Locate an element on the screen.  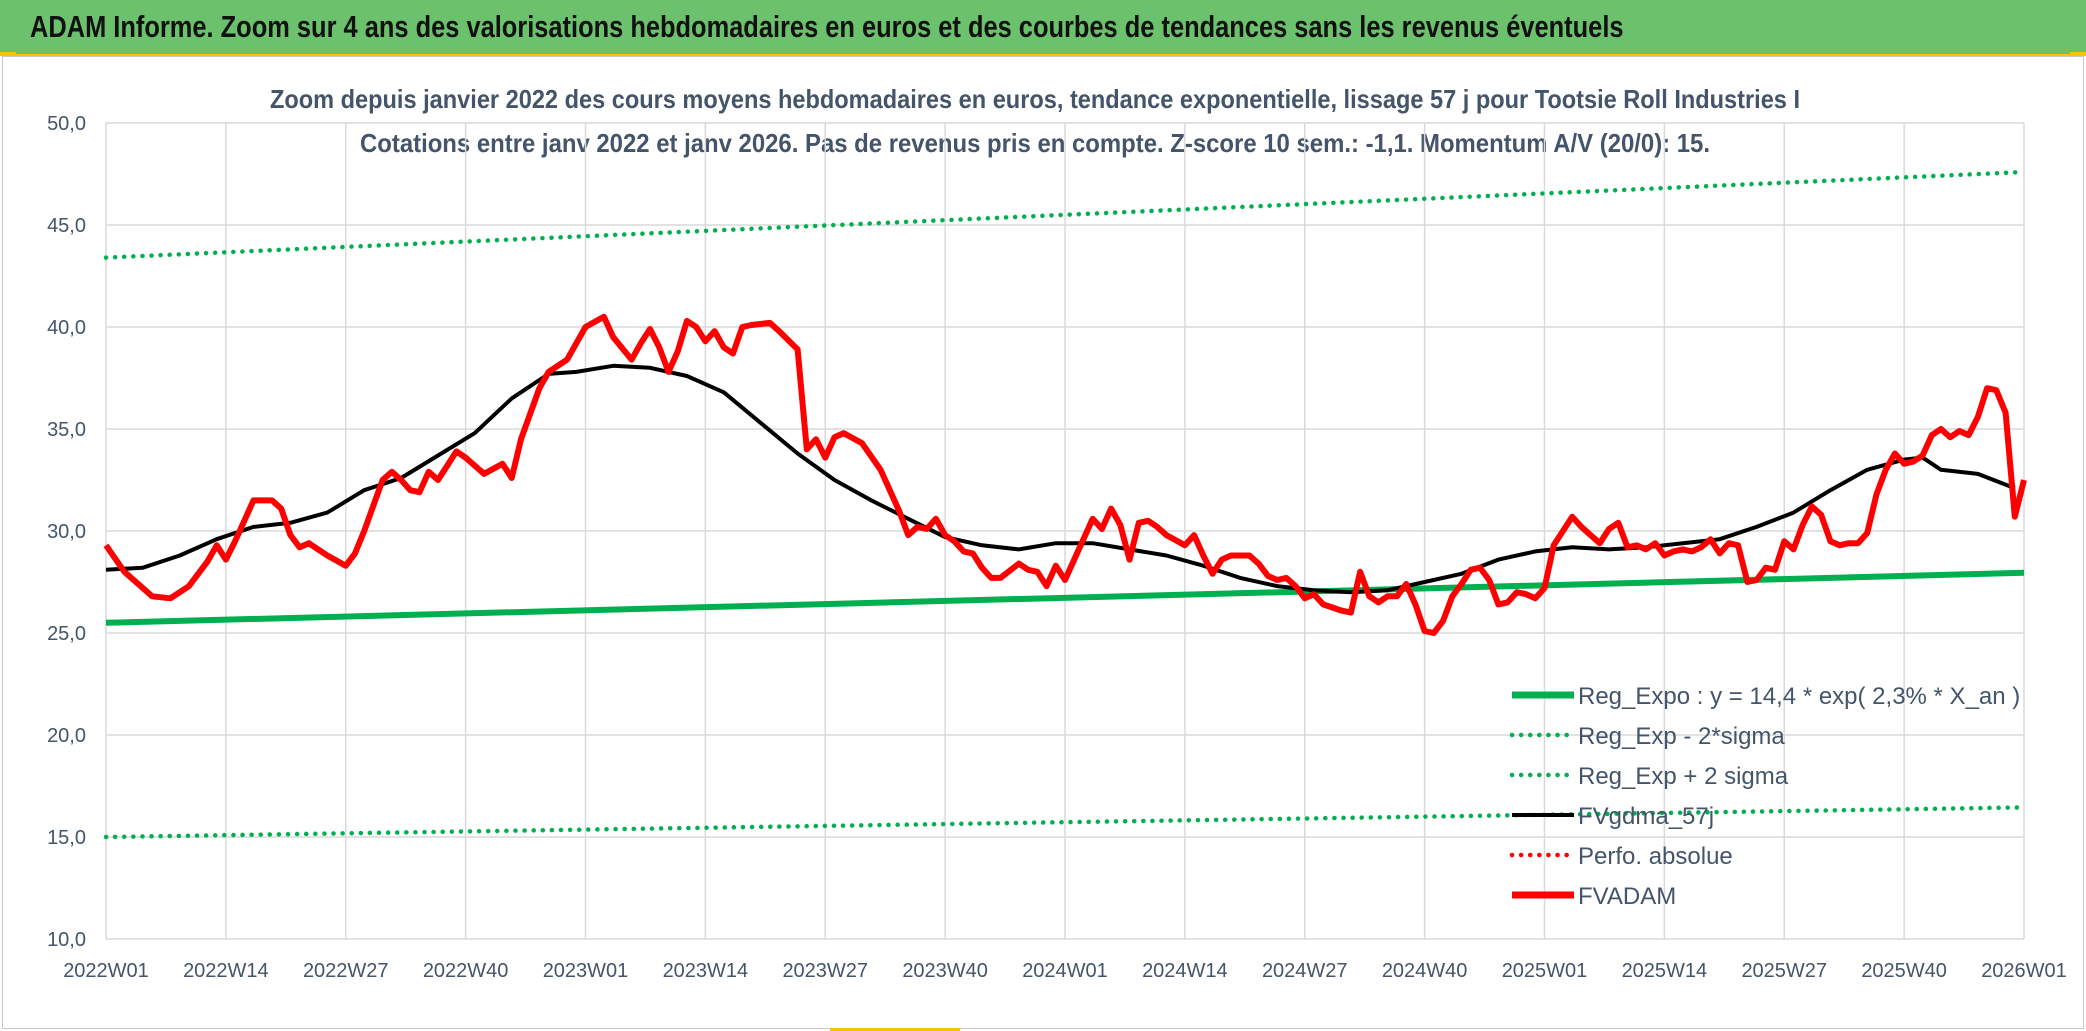
y-axis-ticks: 10,0 15,0 20,0 25,0 30,0 35,0 40,0 45,0 50,0 is located at coordinates (66, 532).